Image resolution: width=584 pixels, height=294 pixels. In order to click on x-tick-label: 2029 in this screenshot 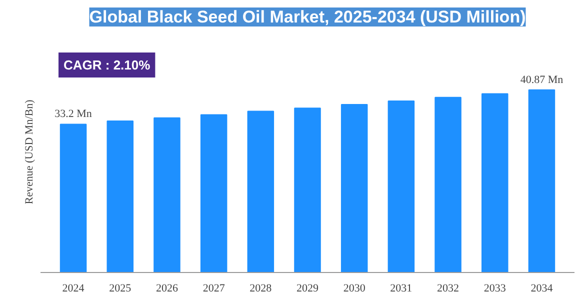, I will do `click(307, 288)`.